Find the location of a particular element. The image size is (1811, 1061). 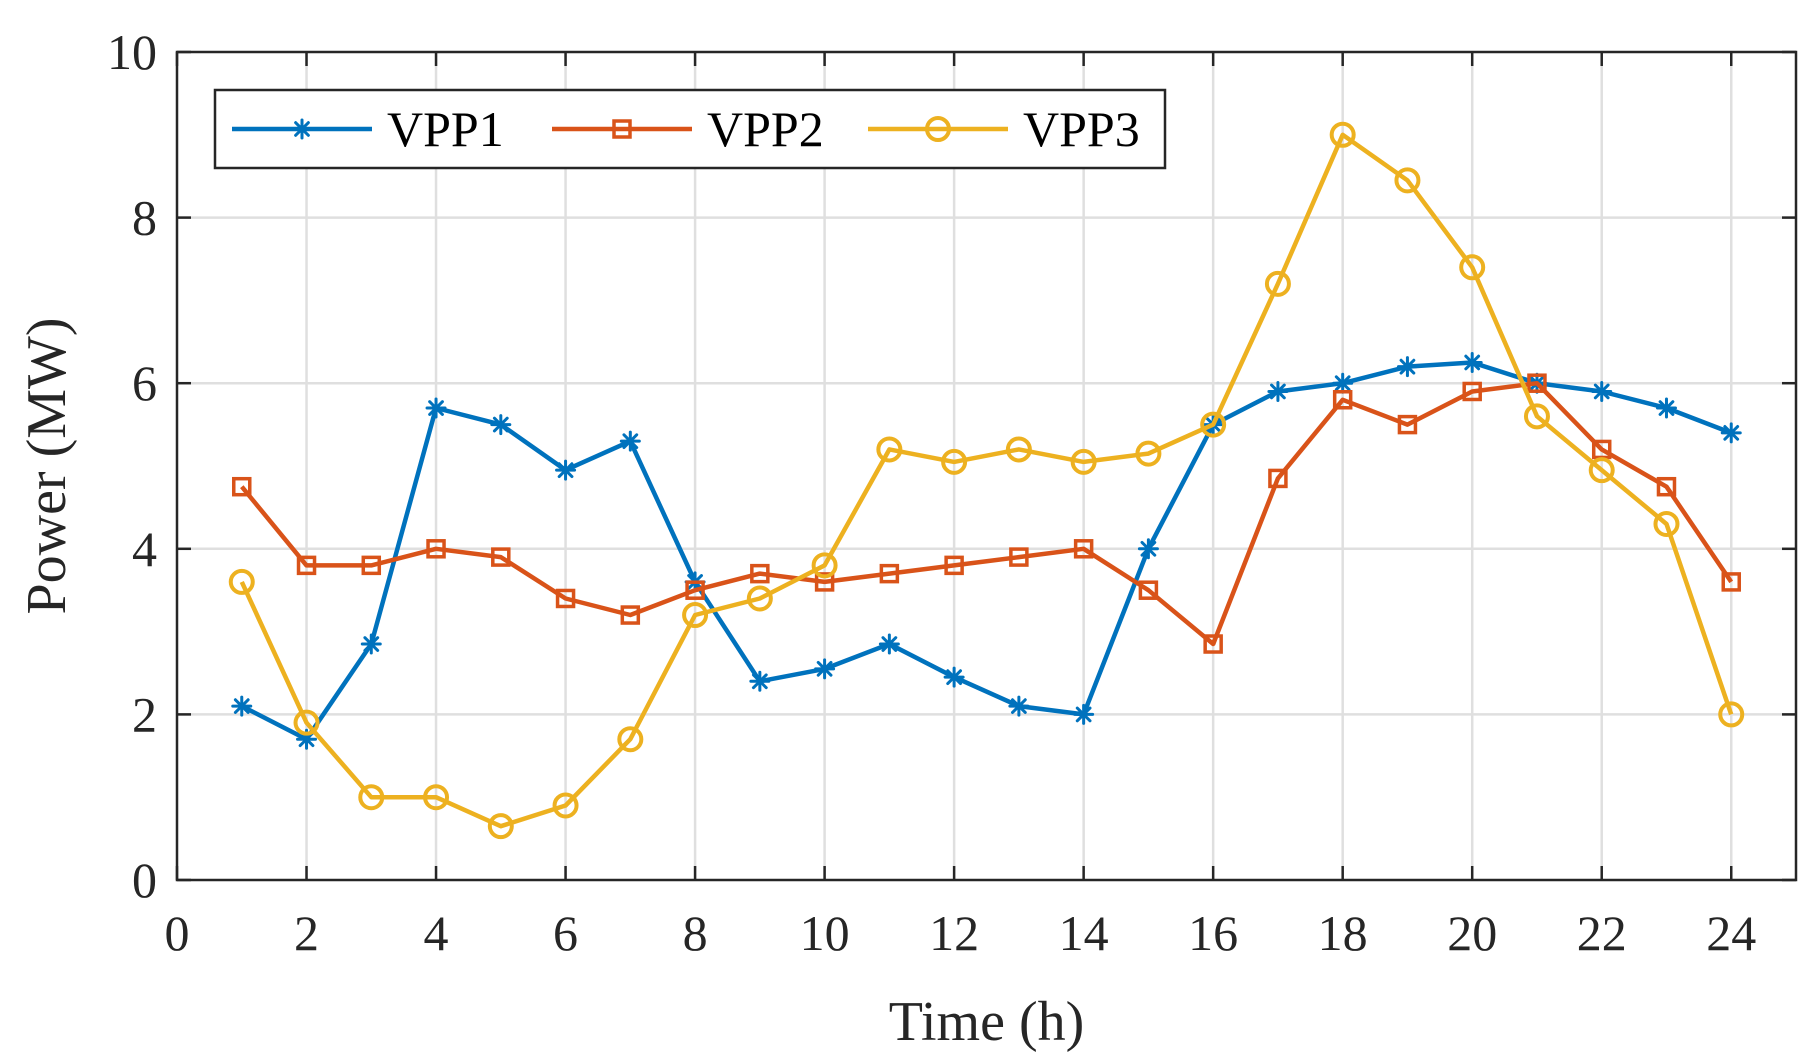

legend: VPP1 VPP2 VPP3 is located at coordinates (690, 129).